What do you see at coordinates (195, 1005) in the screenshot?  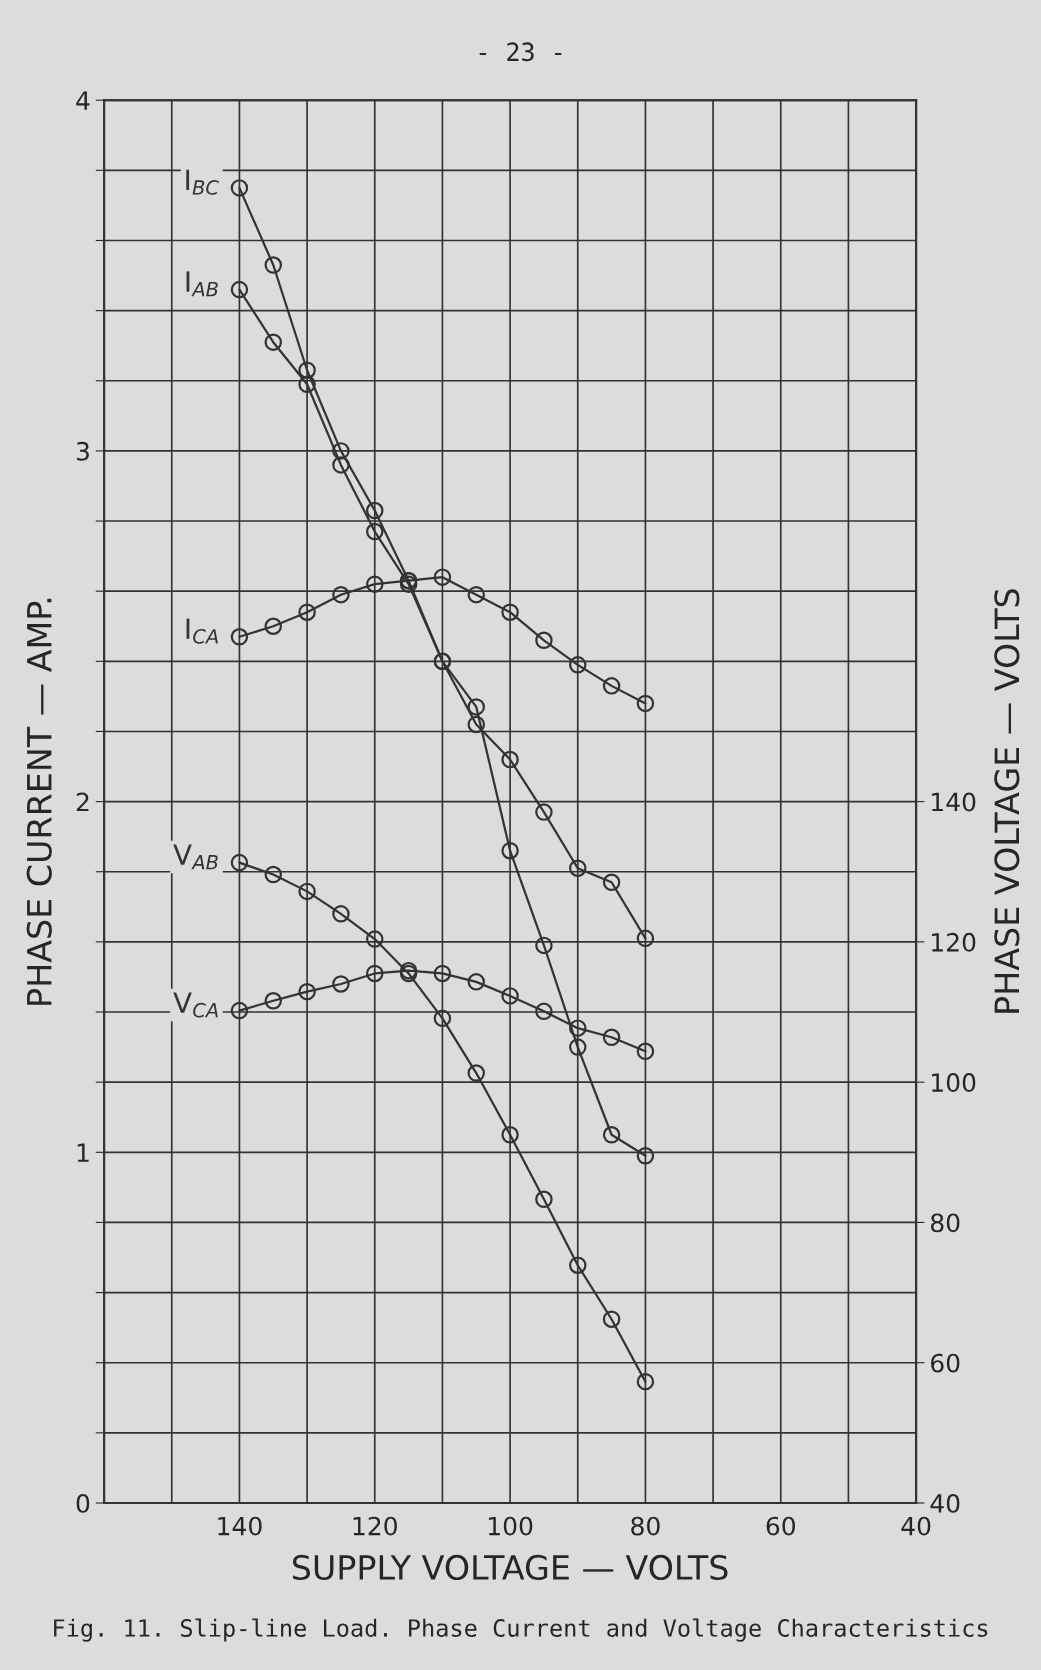 I see `series-label: V$_{CA}$` at bounding box center [195, 1005].